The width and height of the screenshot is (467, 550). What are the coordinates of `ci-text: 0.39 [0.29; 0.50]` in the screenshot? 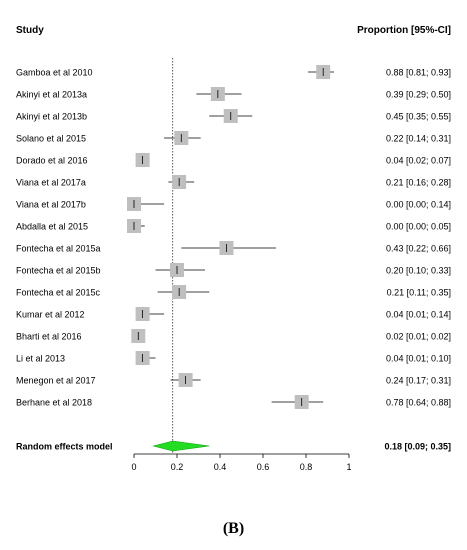 It's located at (418, 95).